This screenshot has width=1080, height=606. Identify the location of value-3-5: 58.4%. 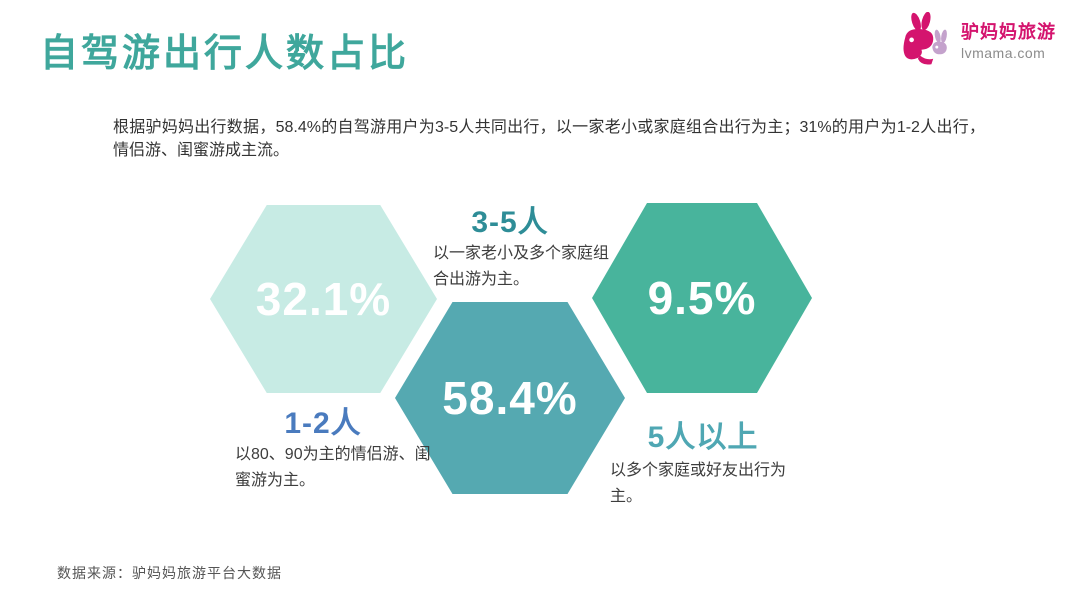
(510, 398).